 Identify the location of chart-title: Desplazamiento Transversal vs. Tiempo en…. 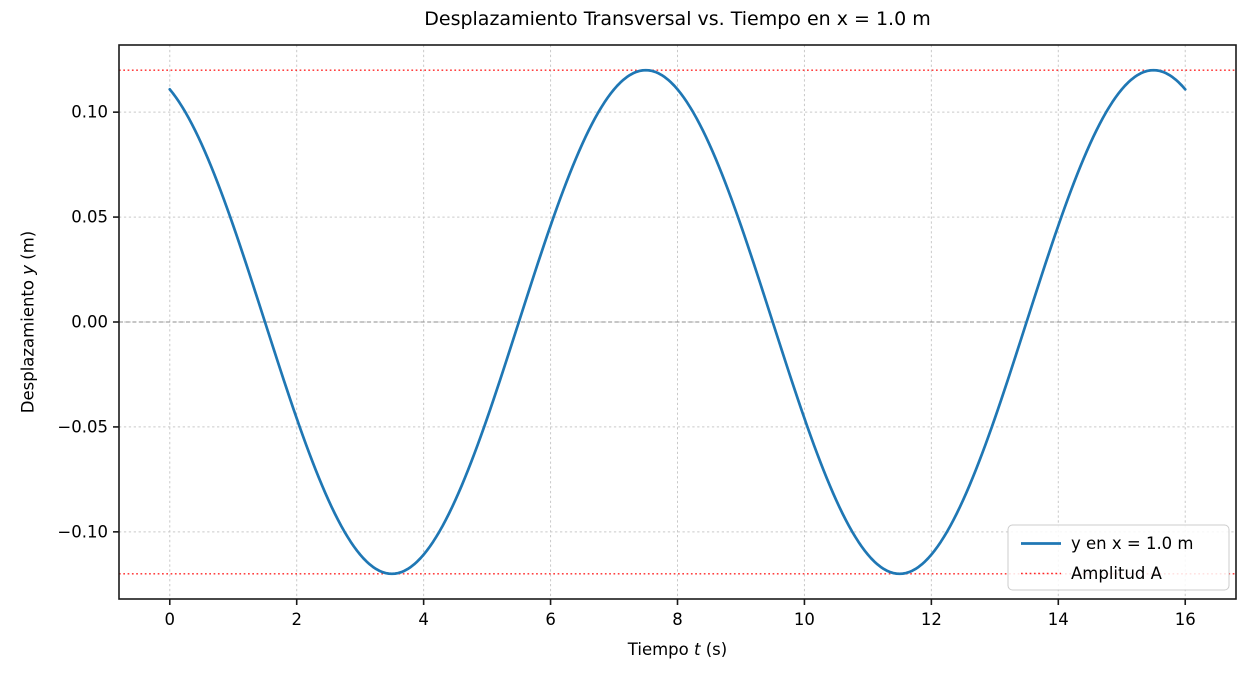
(677, 19).